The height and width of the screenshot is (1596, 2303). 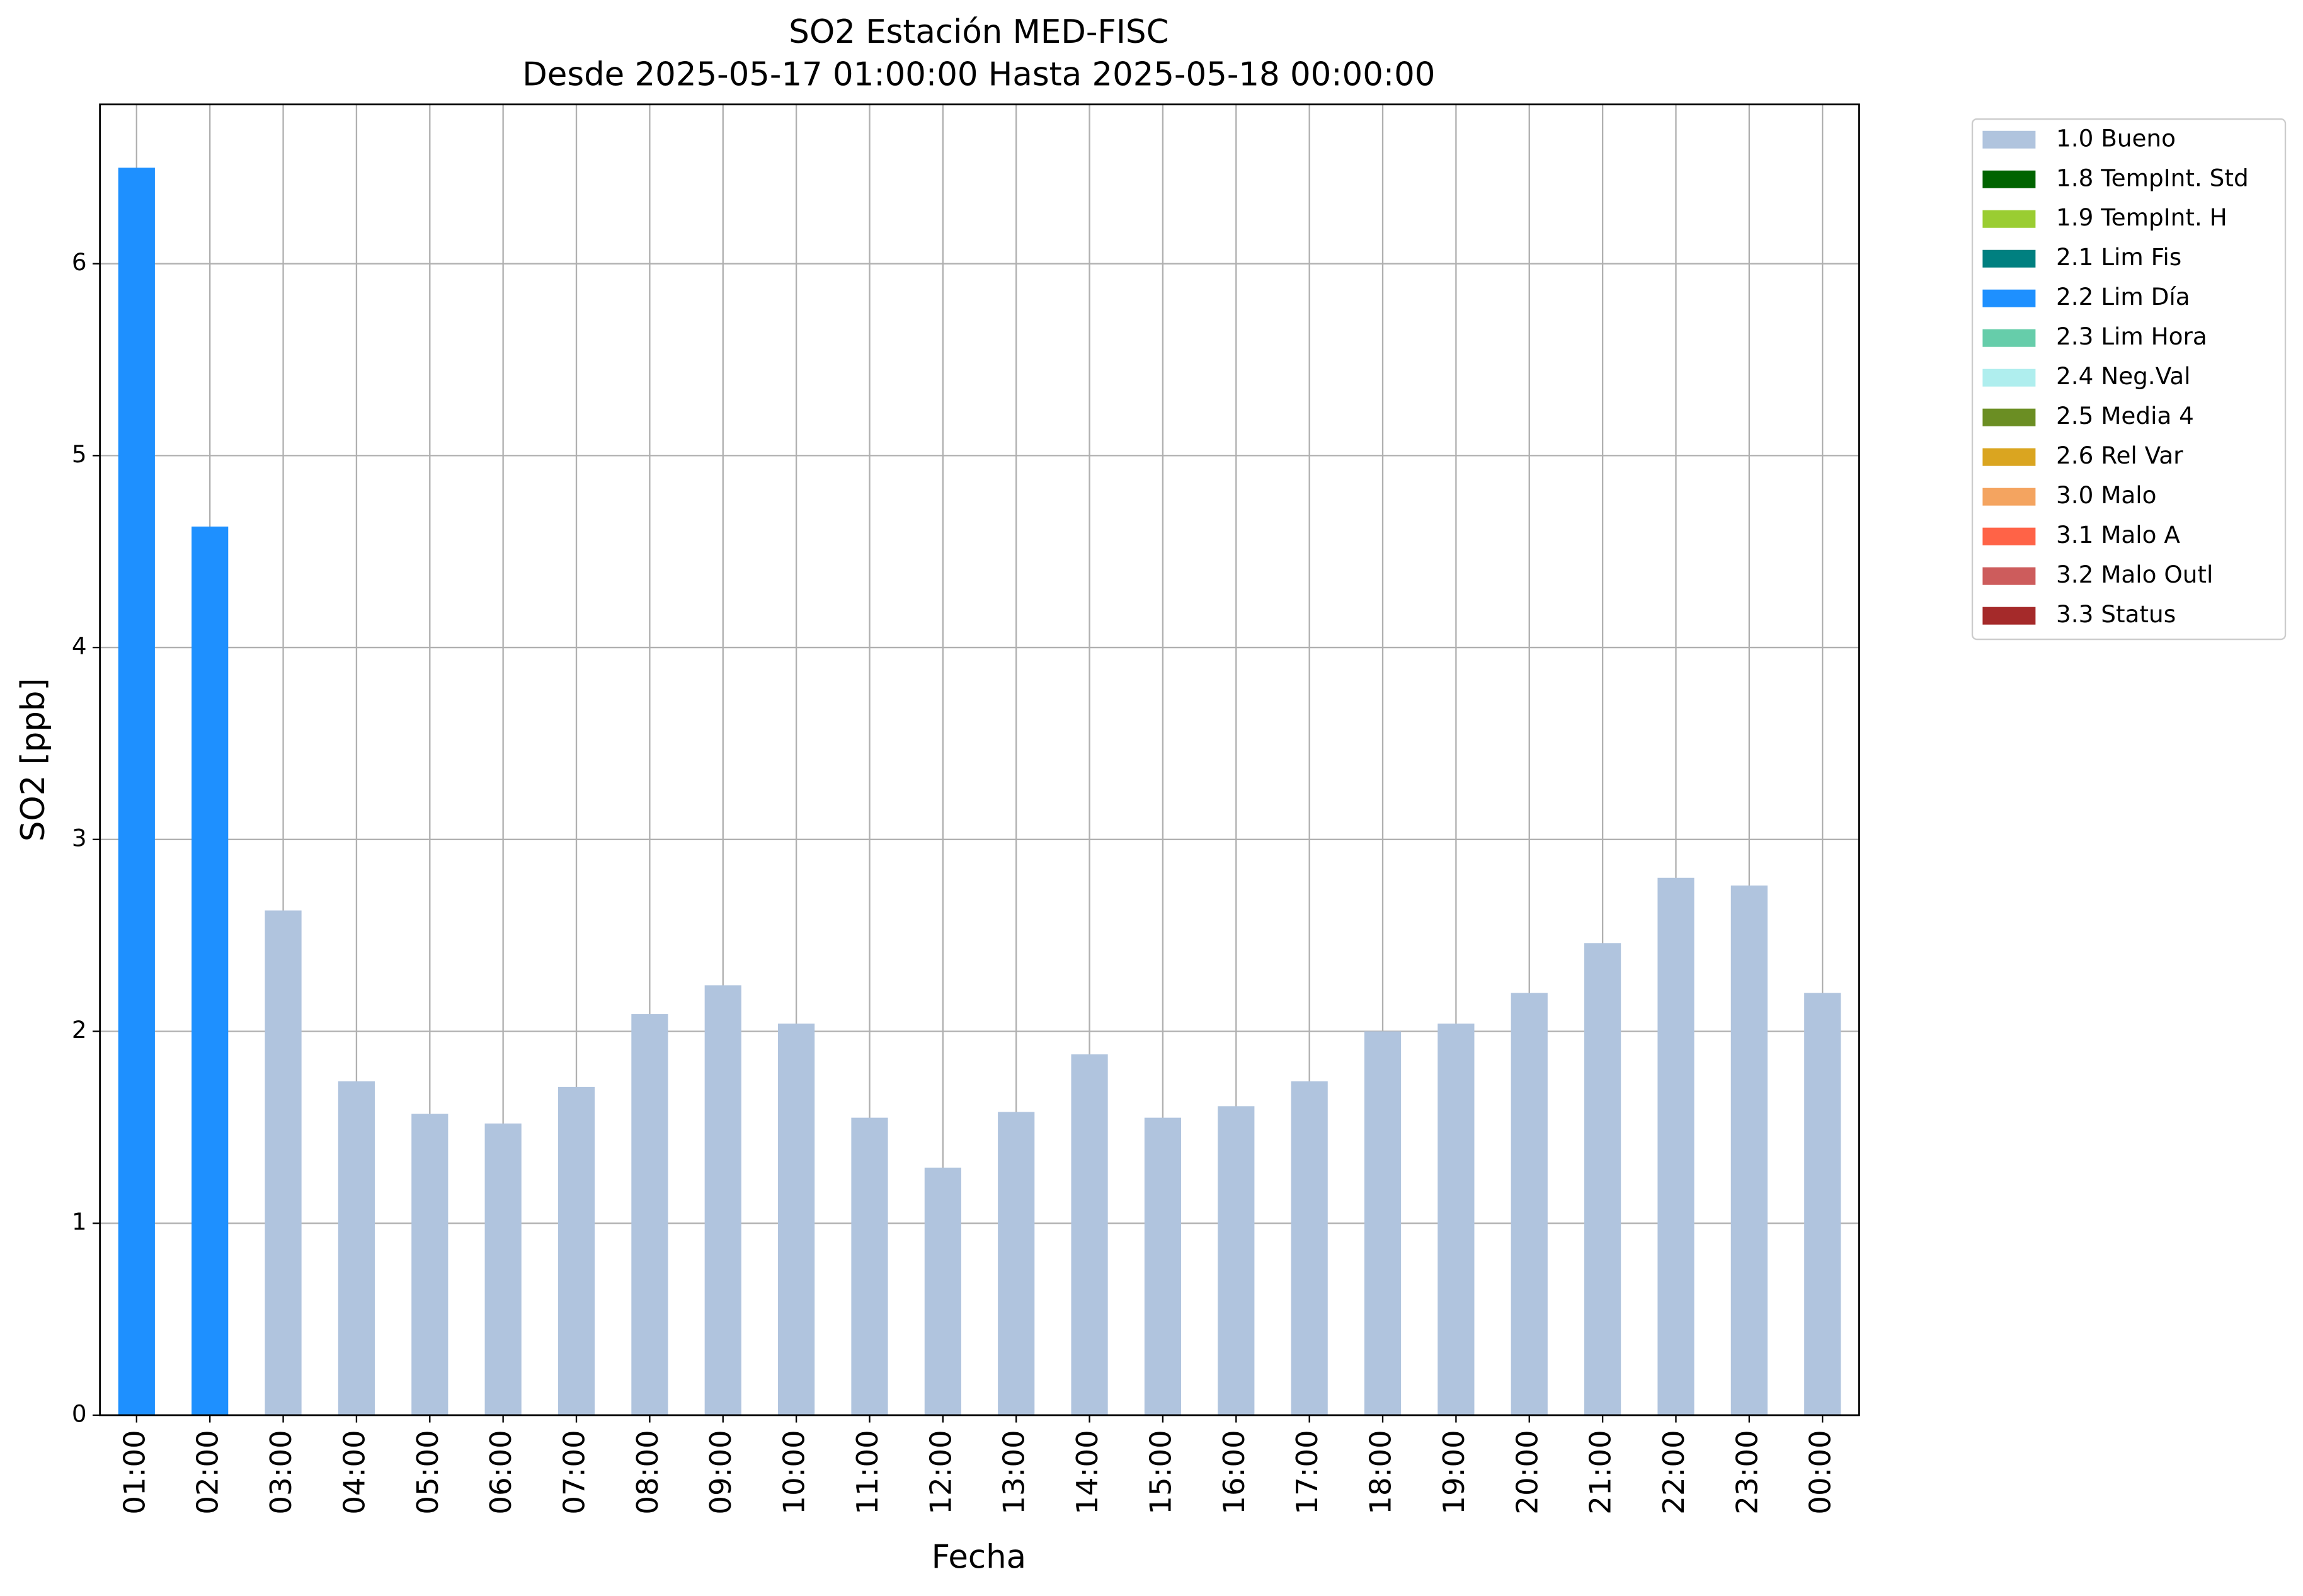 I want to click on y-tick-label: 2, so click(x=80, y=1030).